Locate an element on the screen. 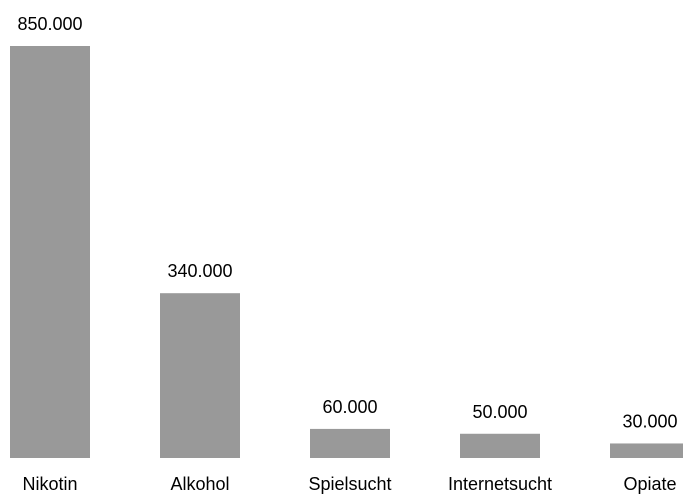  value-label-spielsucht: 60.000 is located at coordinates (349, 407).